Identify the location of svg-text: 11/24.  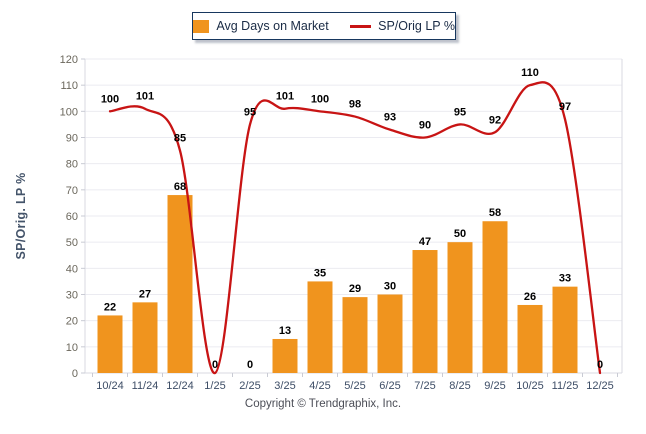
(145, 386).